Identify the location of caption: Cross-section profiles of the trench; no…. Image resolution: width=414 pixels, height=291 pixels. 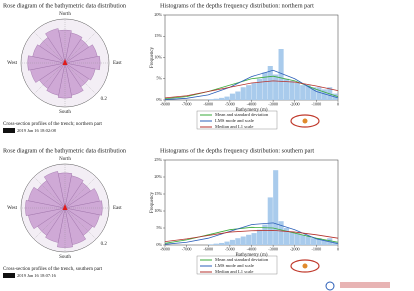
(52, 124).